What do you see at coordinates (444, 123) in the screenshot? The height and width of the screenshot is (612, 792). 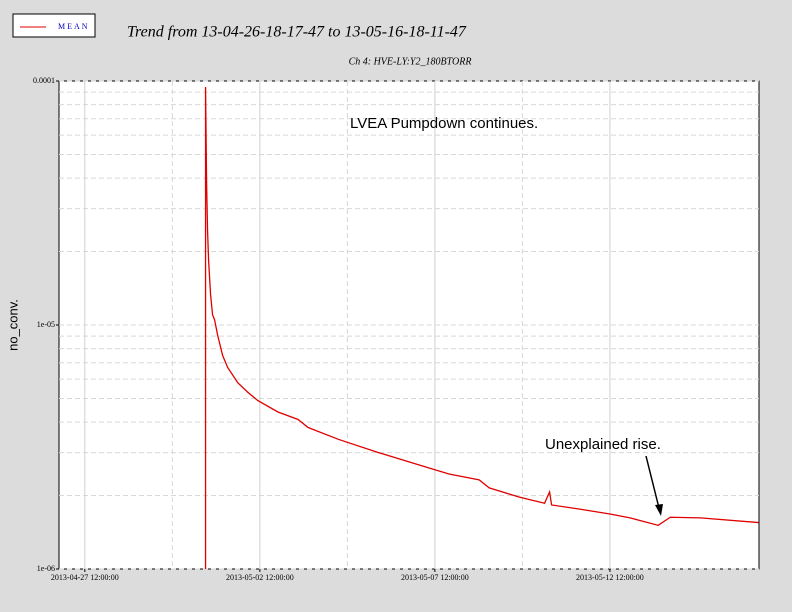 I see `annotation: LVEA Pumpdown continues.` at bounding box center [444, 123].